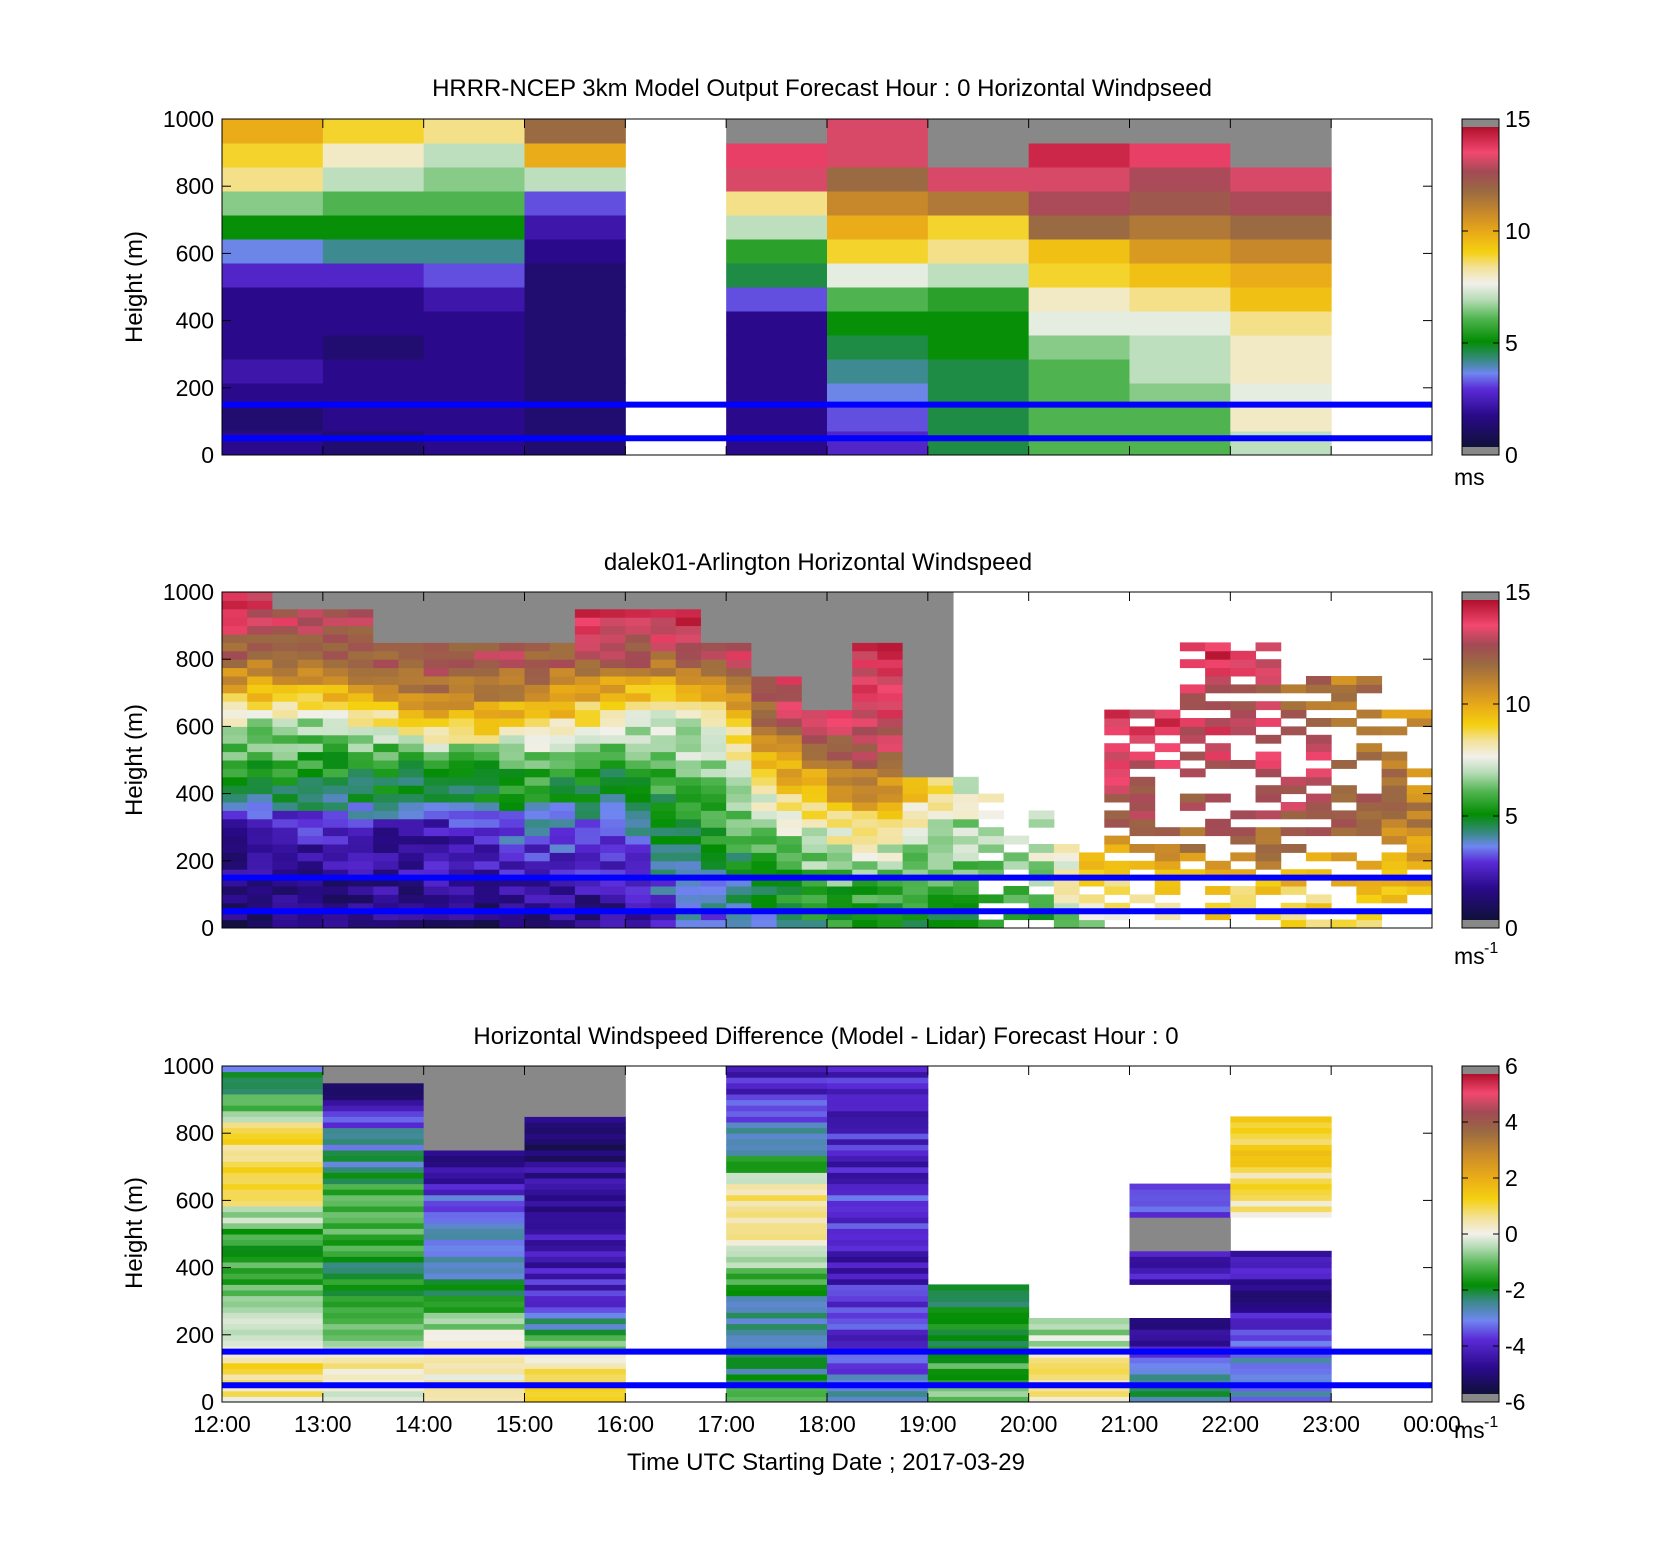  What do you see at coordinates (1511, 1122) in the screenshot?
I see `colorbar-tick-label: 4` at bounding box center [1511, 1122].